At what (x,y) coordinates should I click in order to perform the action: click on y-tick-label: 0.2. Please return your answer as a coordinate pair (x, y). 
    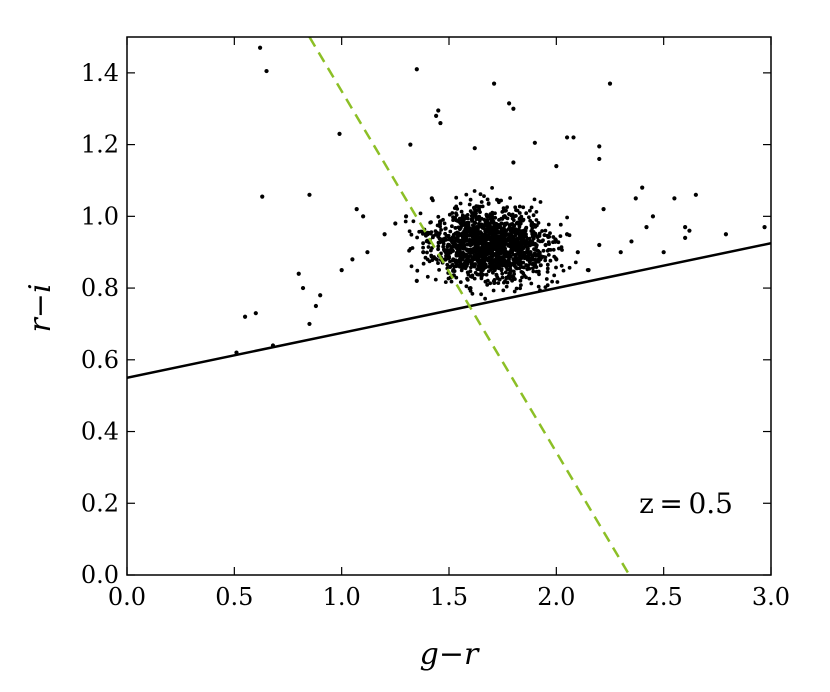
    Looking at the image, I should click on (100, 503).